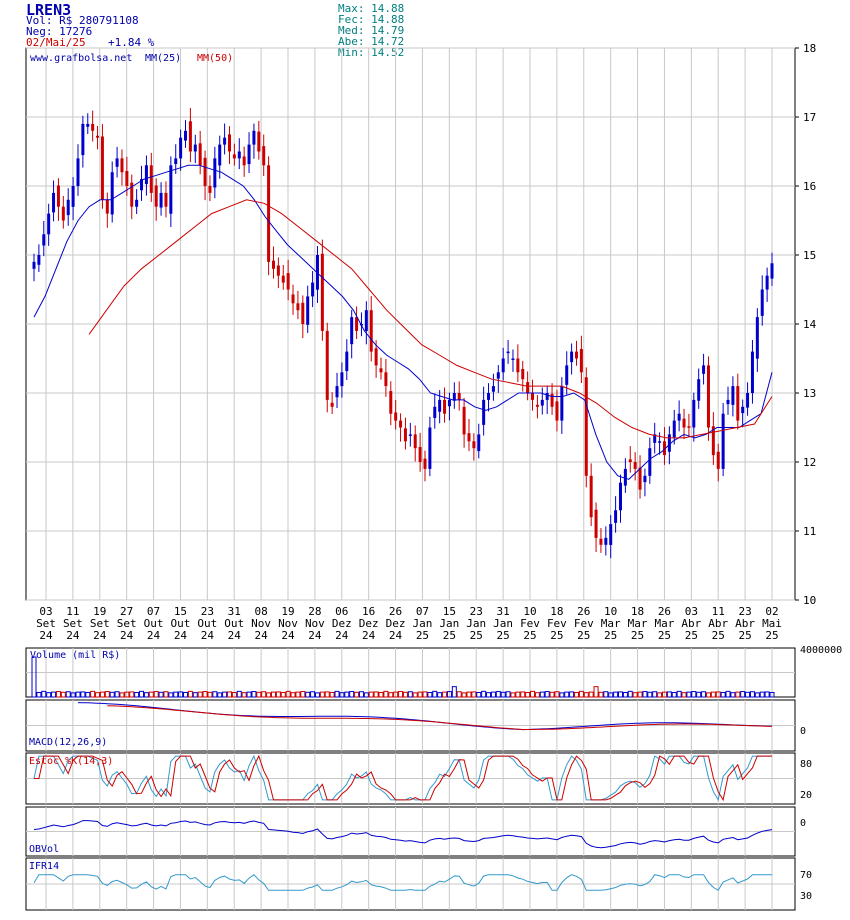 The width and height of the screenshot is (850, 920). What do you see at coordinates (806, 795) in the screenshot?
I see `estoc-tick-20: 20` at bounding box center [806, 795].